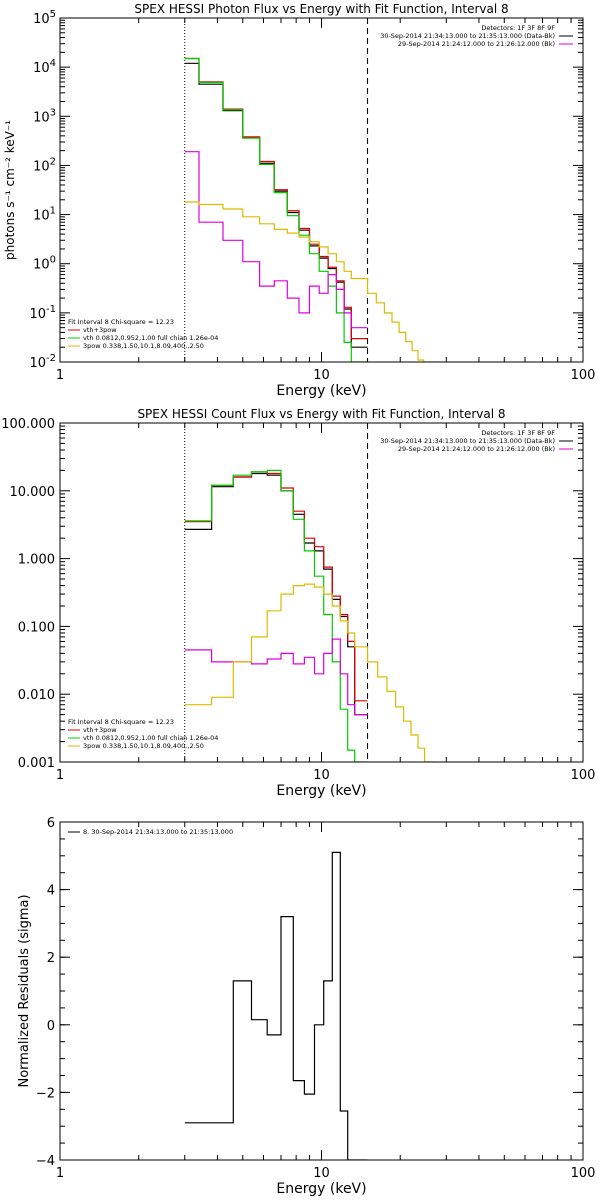  What do you see at coordinates (53, 161) in the screenshot?
I see `y-tick-exponent: 2` at bounding box center [53, 161].